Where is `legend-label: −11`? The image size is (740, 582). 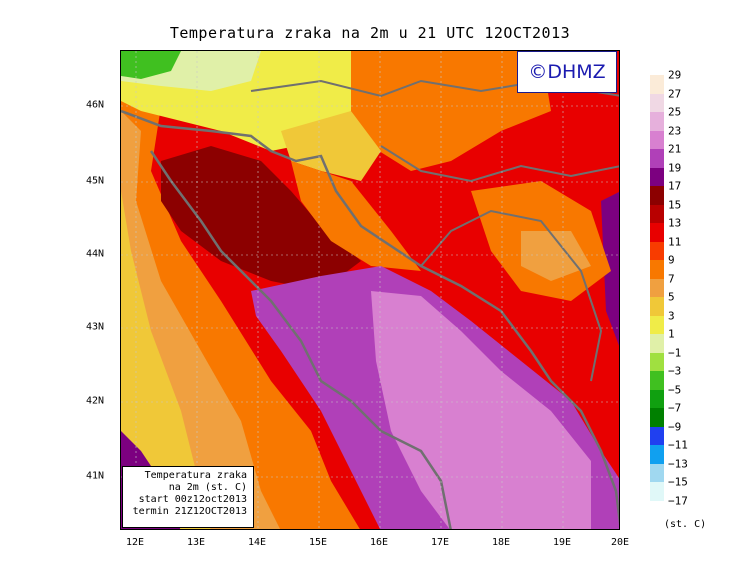 legend-label: −11 is located at coordinates (678, 445).